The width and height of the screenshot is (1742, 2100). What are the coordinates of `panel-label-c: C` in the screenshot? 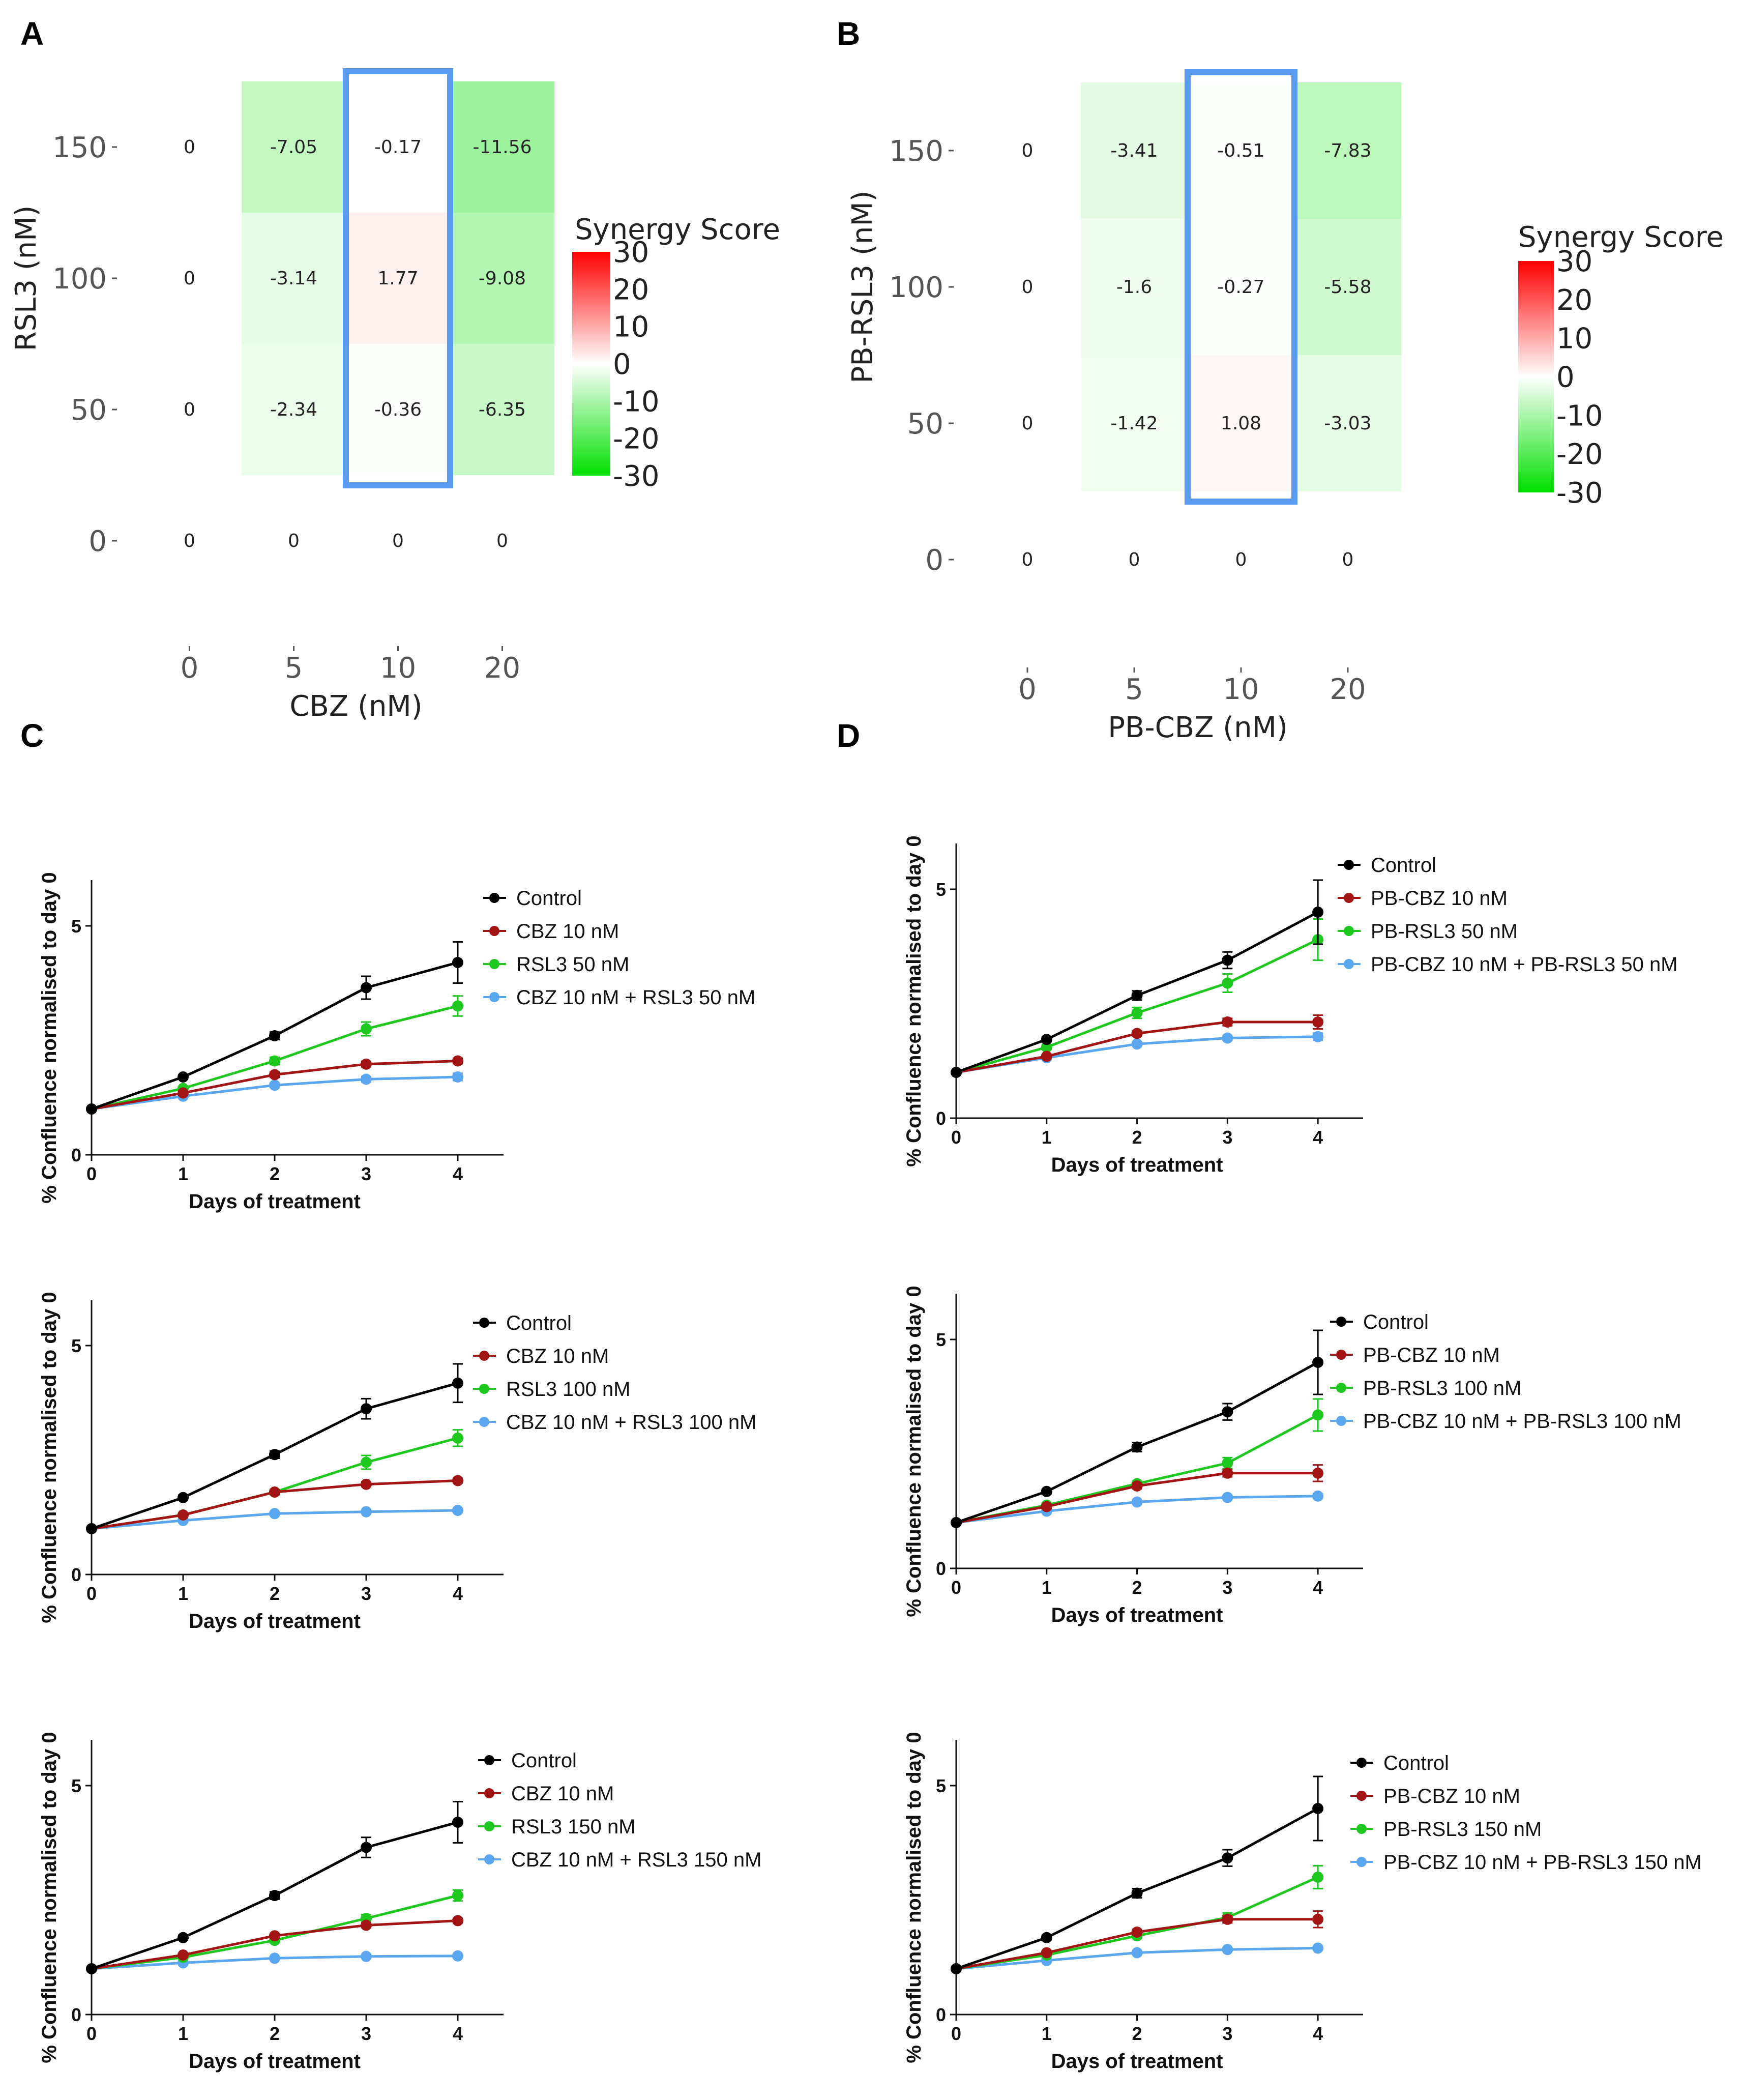 It's located at (32, 735).